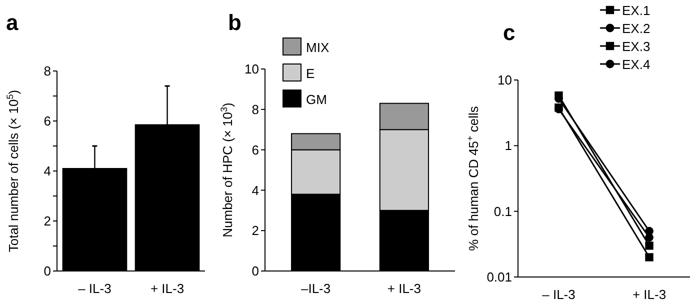 The height and width of the screenshot is (305, 700). What do you see at coordinates (12, 22) in the screenshot?
I see `chart-title: a` at bounding box center [12, 22].